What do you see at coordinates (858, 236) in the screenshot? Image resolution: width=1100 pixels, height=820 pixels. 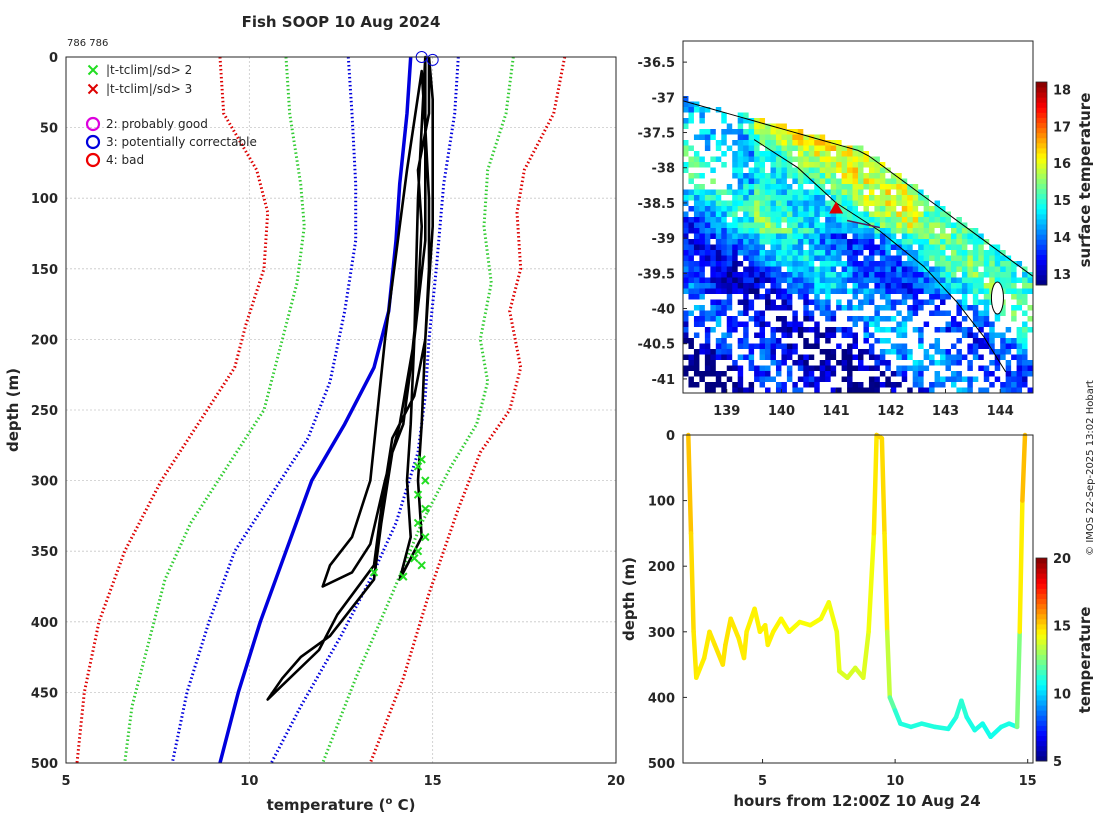 I see `map-overlay` at bounding box center [858, 236].